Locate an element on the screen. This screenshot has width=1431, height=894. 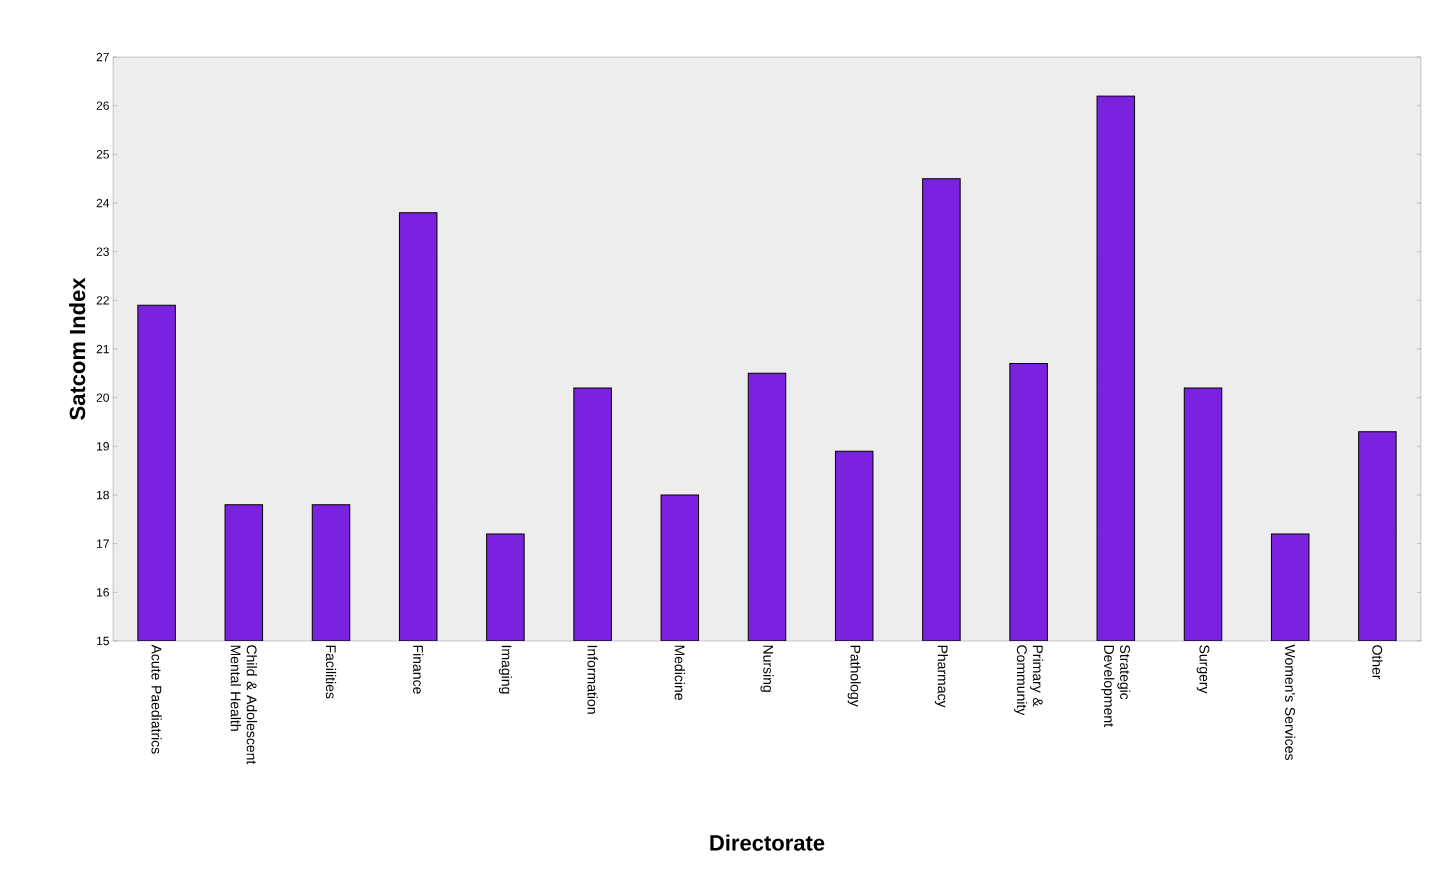
x-tick-label: Child & Adolescent Mental Health is located at coordinates (243, 705).